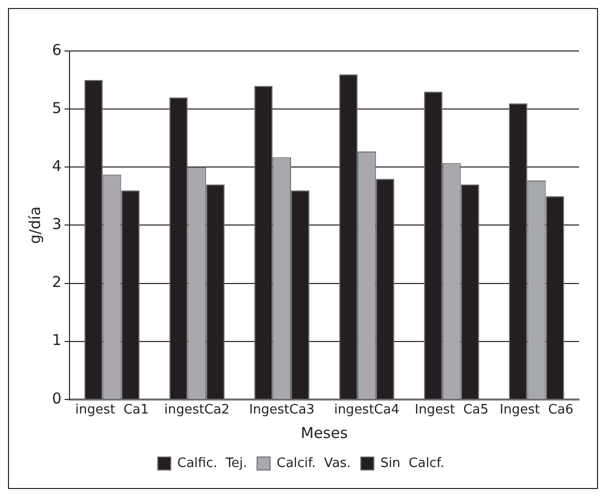 This screenshot has height=501, width=610. I want to click on x-tick-label: ingest Ca1, so click(112, 410).